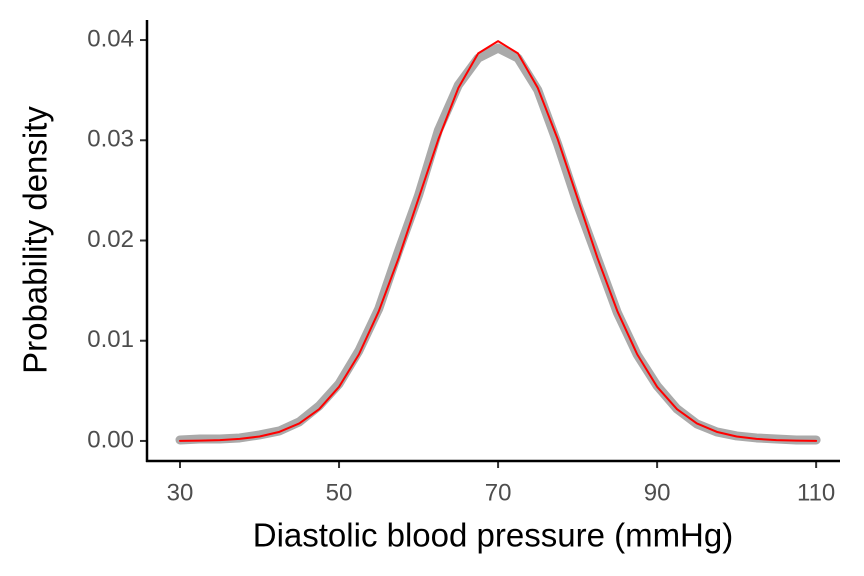  I want to click on x-tick-label: 50, so click(339, 492).